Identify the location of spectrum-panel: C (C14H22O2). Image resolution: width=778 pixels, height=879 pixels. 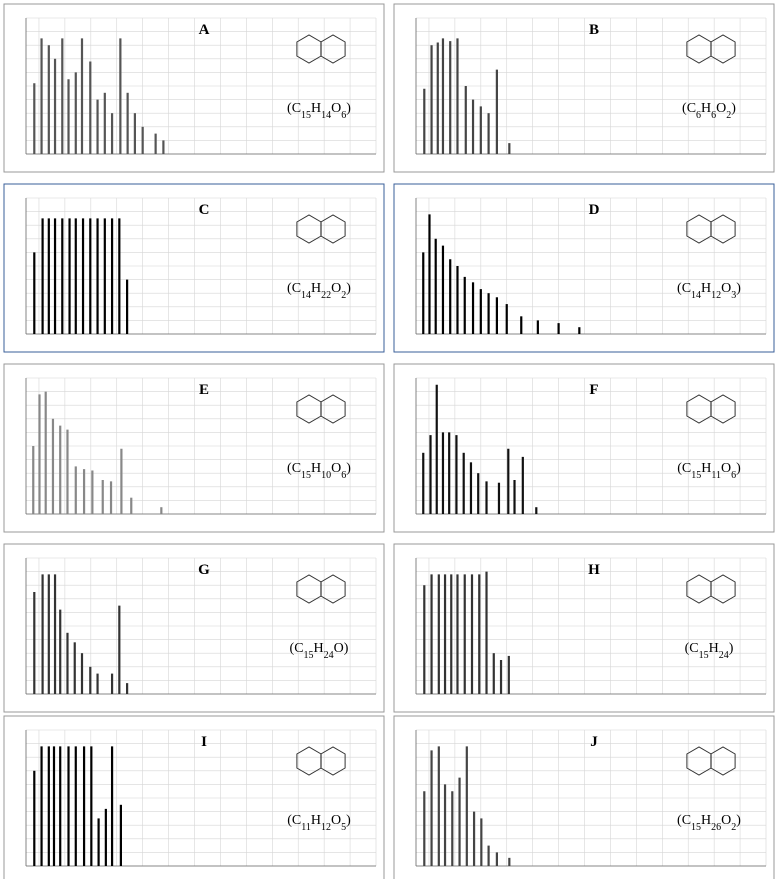
(194, 268).